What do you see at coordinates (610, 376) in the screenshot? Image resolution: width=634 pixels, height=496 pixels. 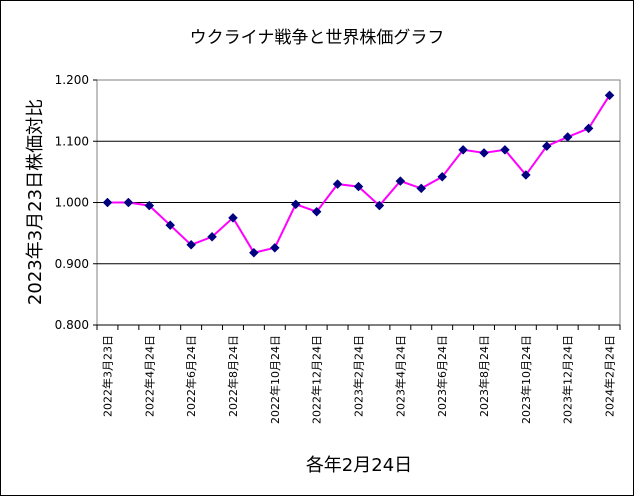 I see `x-tick-label: 2024年2月24日` at bounding box center [610, 376].